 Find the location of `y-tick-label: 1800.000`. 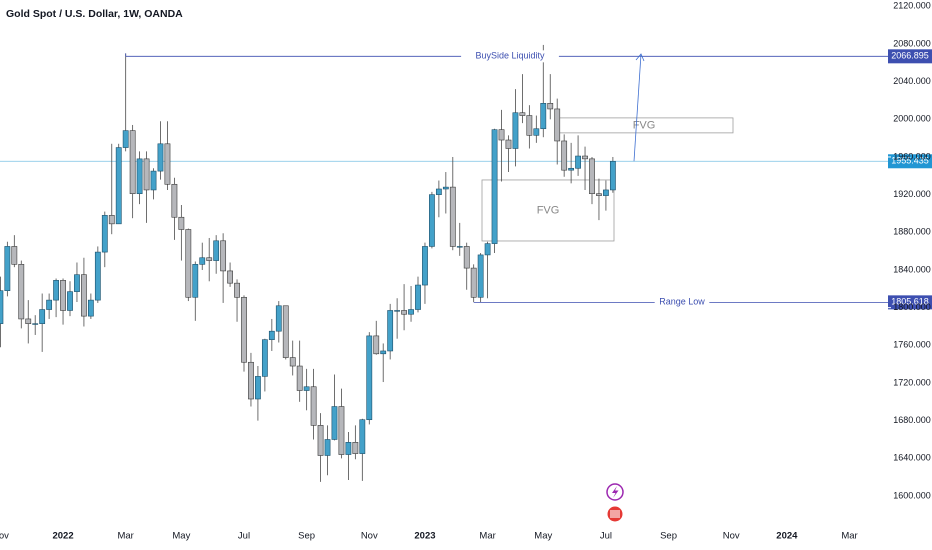

y-tick-label: 1800.000 is located at coordinates (912, 307).